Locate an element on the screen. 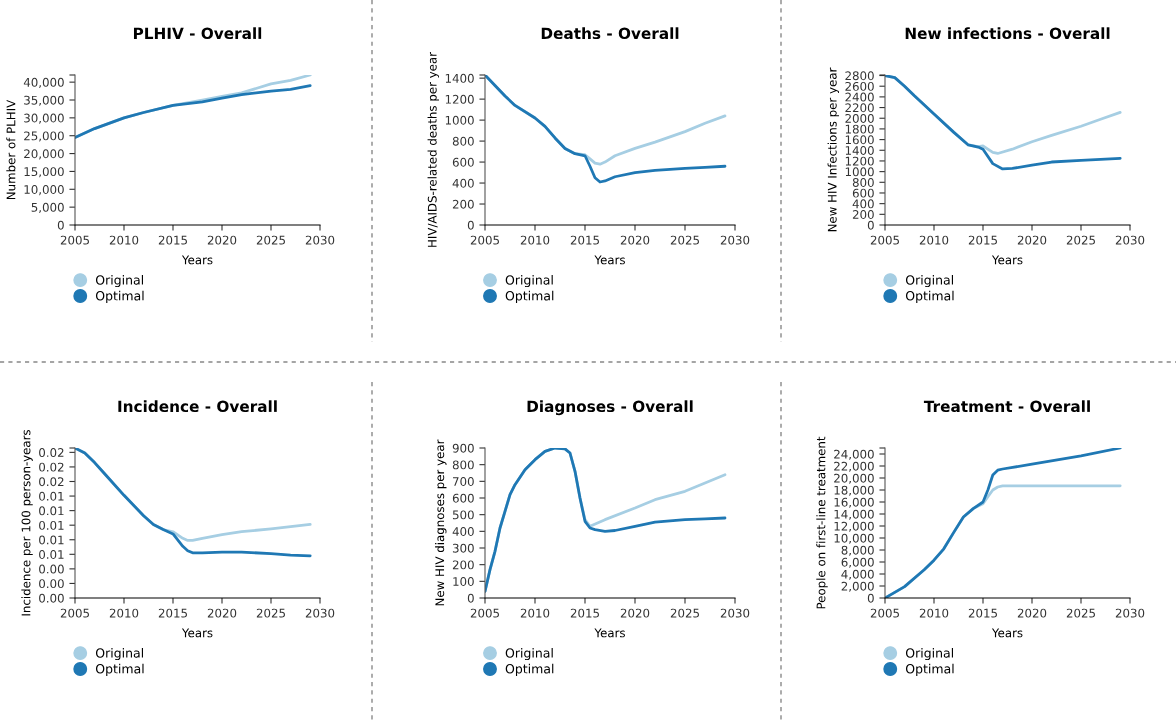  y-tick-label: 900 is located at coordinates (463, 448).